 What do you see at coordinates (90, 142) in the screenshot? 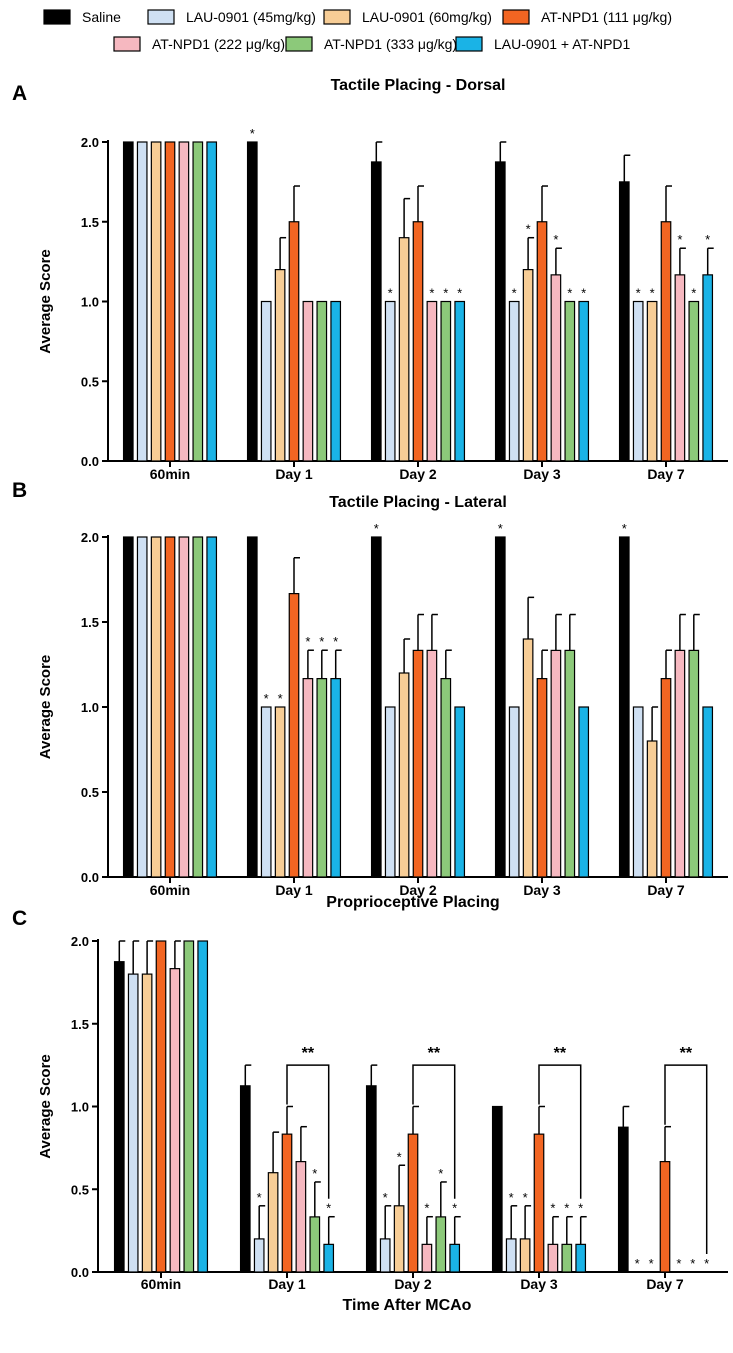
I see `y-tick-label: 2.0` at bounding box center [90, 142].